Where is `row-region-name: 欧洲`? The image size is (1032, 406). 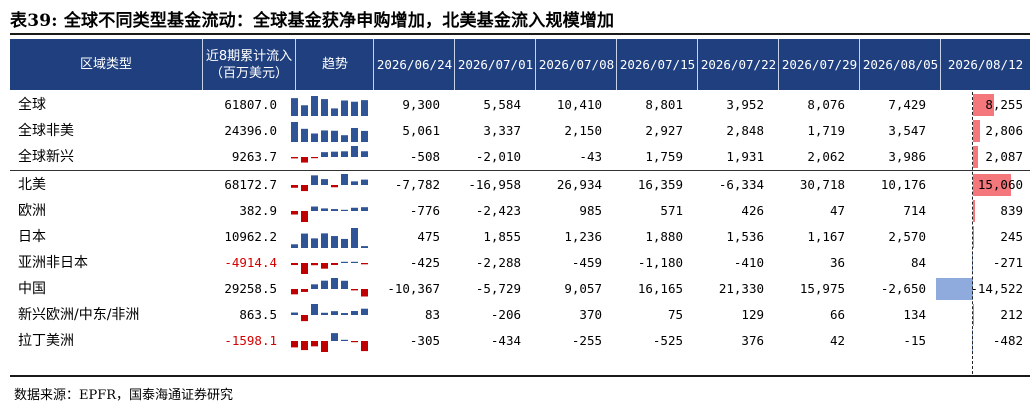 row-region-name: 欧洲 is located at coordinates (32, 211).